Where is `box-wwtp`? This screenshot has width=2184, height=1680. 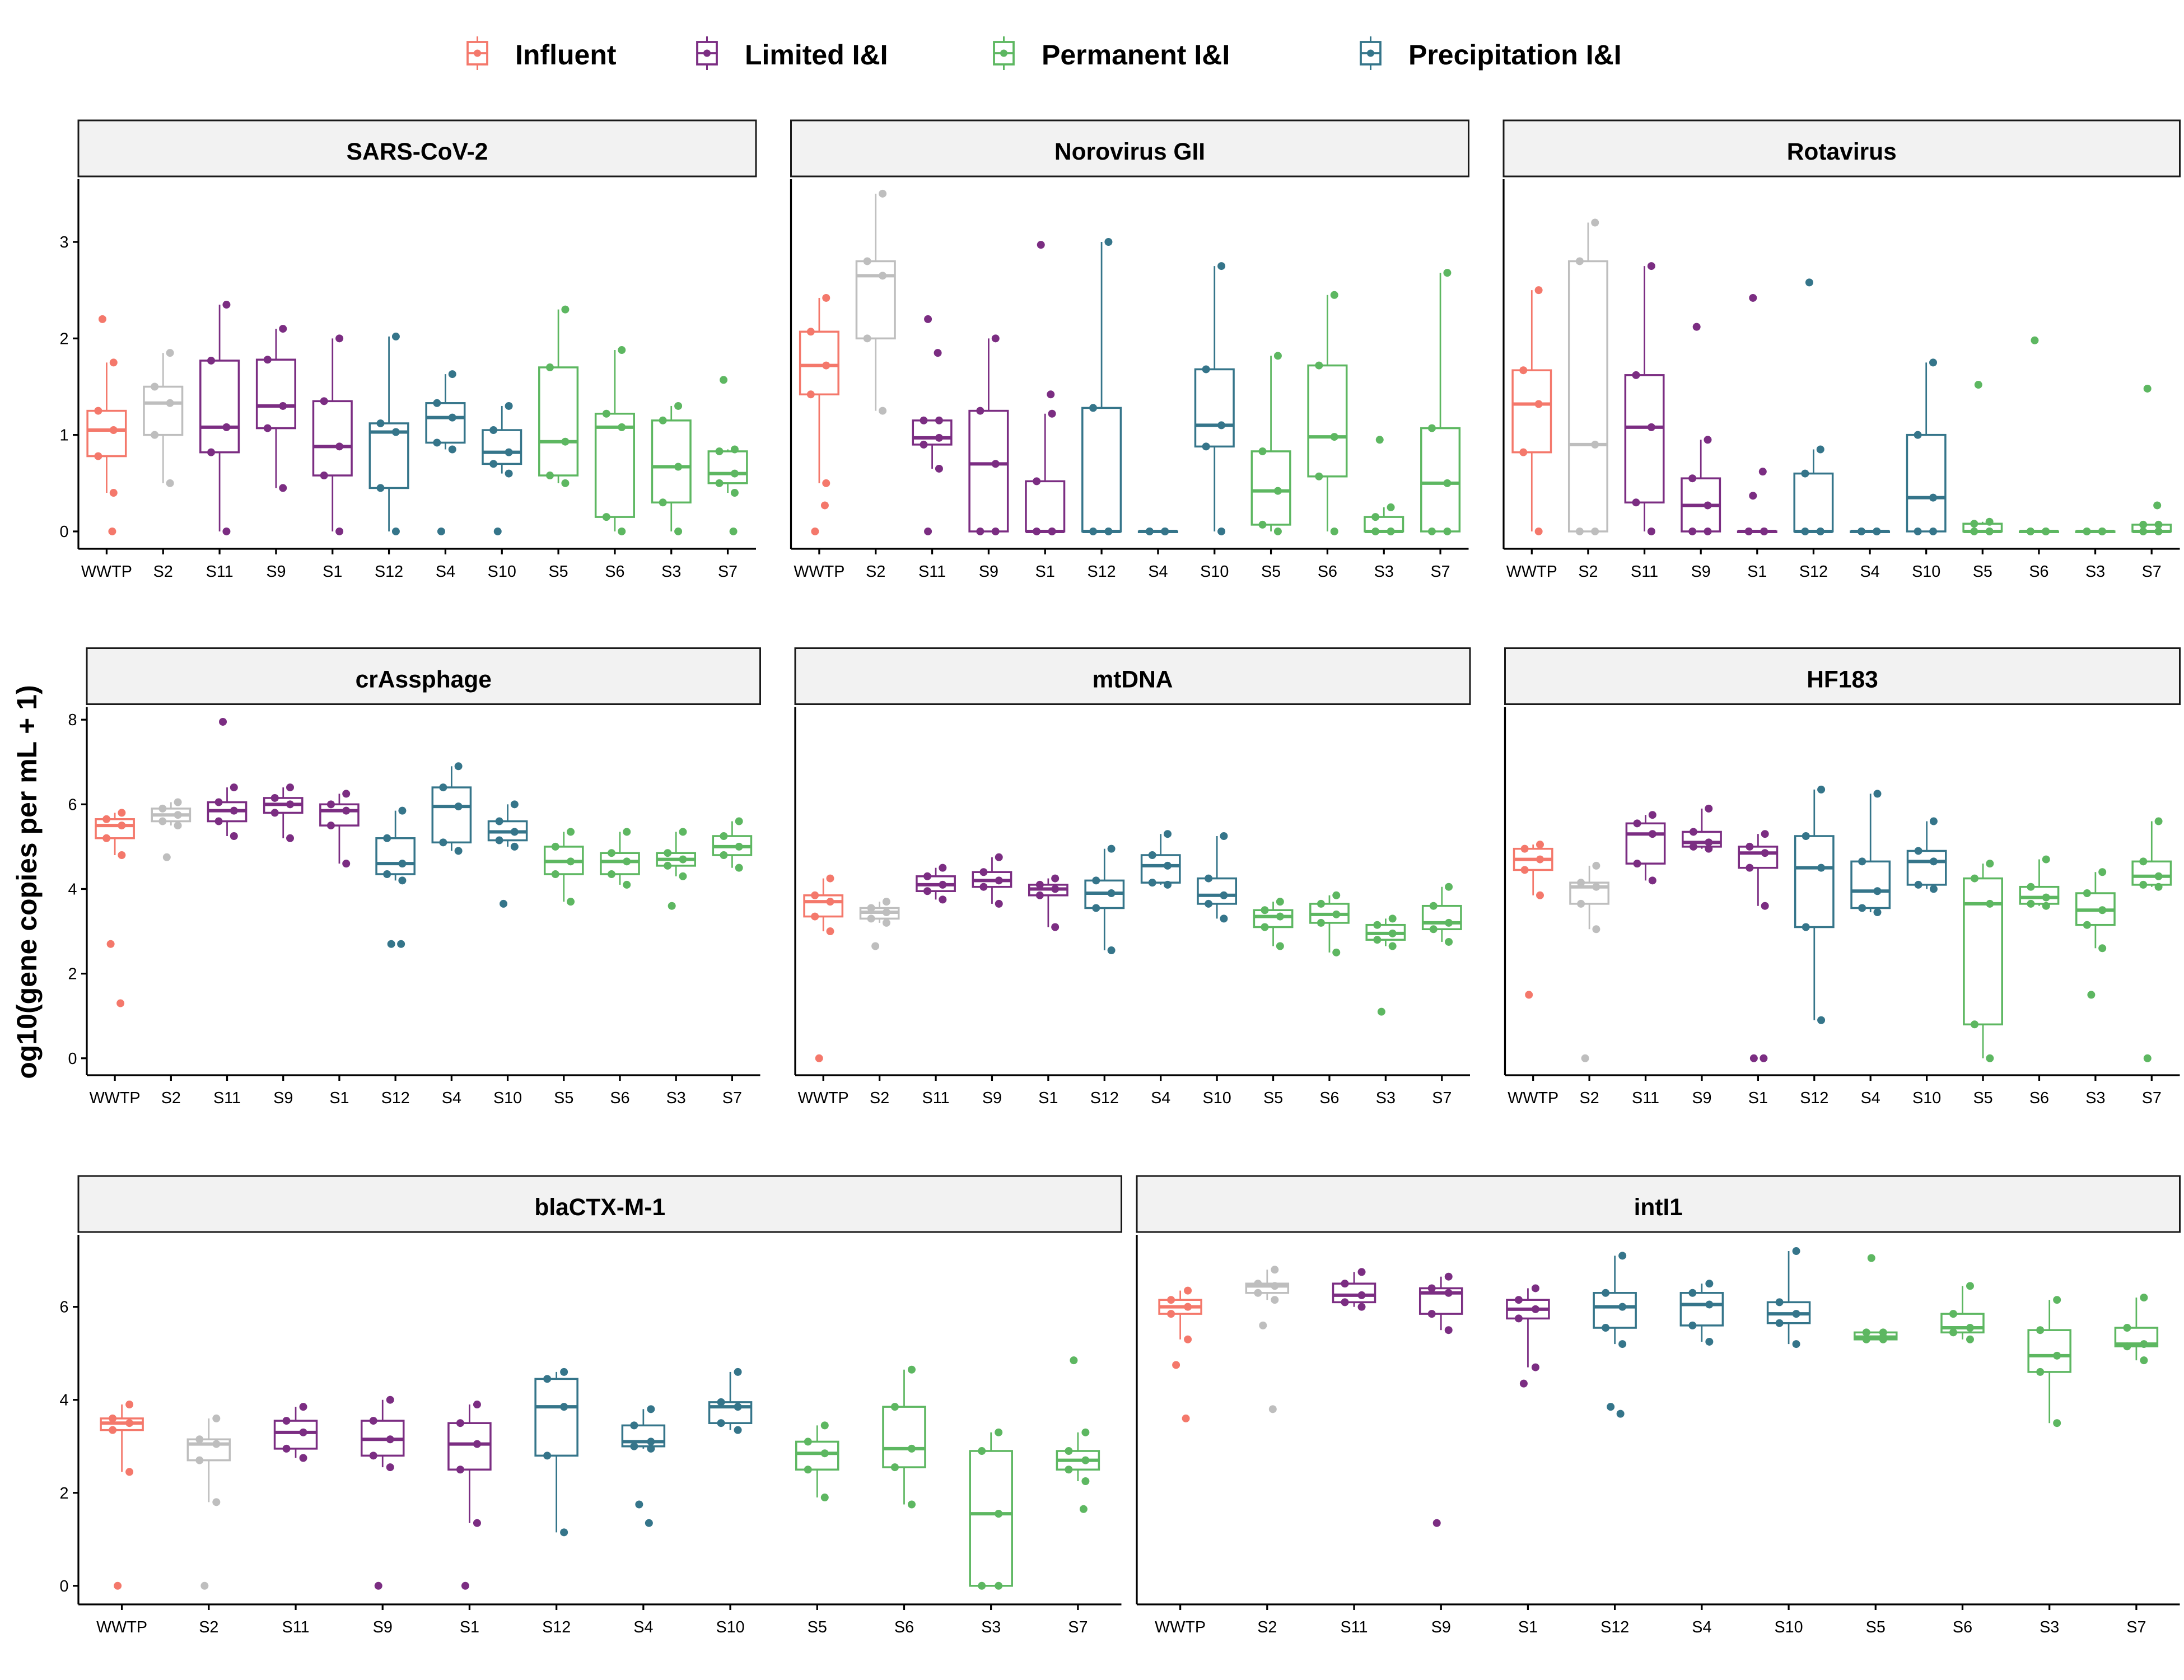
box-wwtp is located at coordinates (107, 425).